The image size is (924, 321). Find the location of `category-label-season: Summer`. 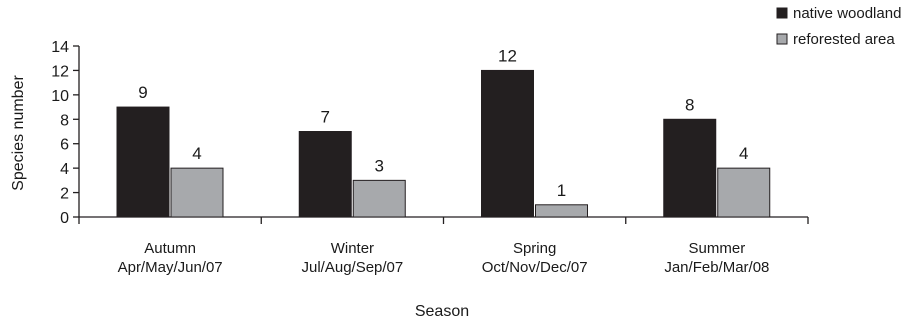

category-label-season: Summer is located at coordinates (717, 248).